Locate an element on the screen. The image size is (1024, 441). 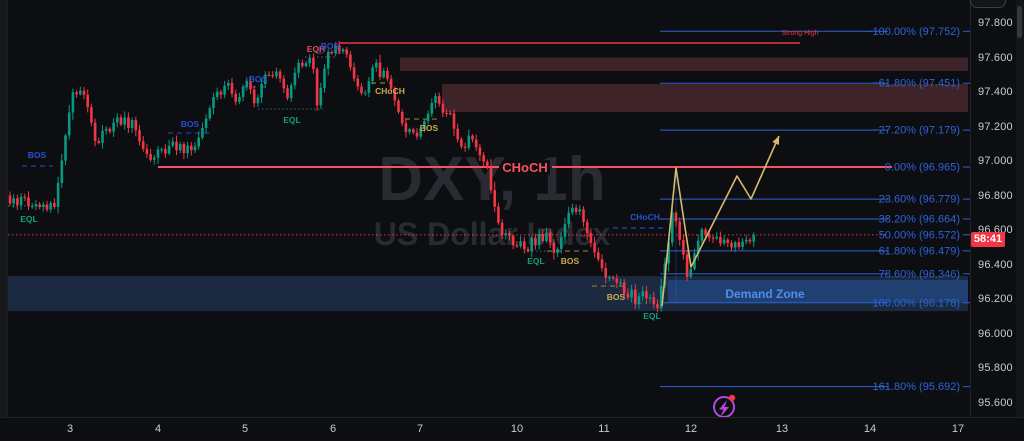
lightning-bolt-icon is located at coordinates (724, 408).